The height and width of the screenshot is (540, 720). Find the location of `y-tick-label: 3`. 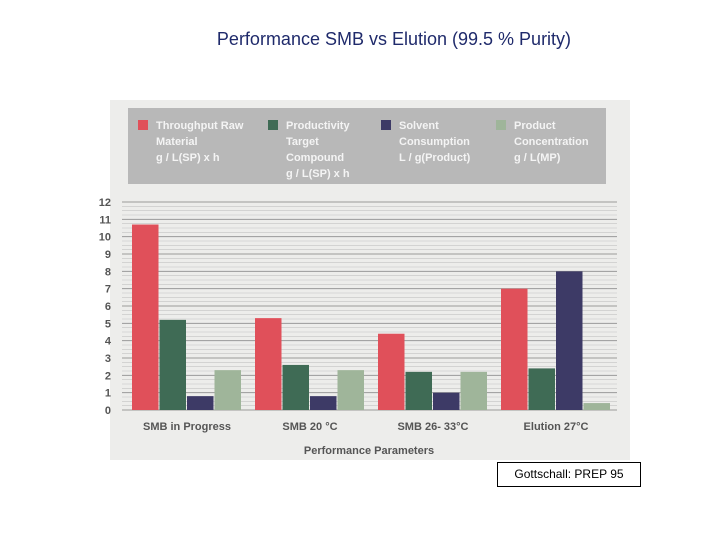

y-tick-label: 3 is located at coordinates (108, 359).